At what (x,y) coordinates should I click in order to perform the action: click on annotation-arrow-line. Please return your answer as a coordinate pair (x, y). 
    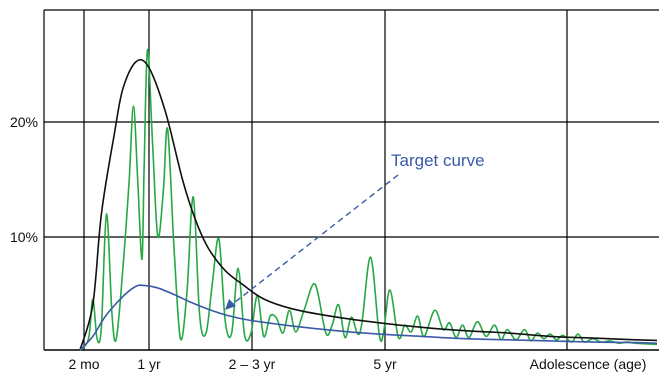
    Looking at the image, I should click on (314, 240).